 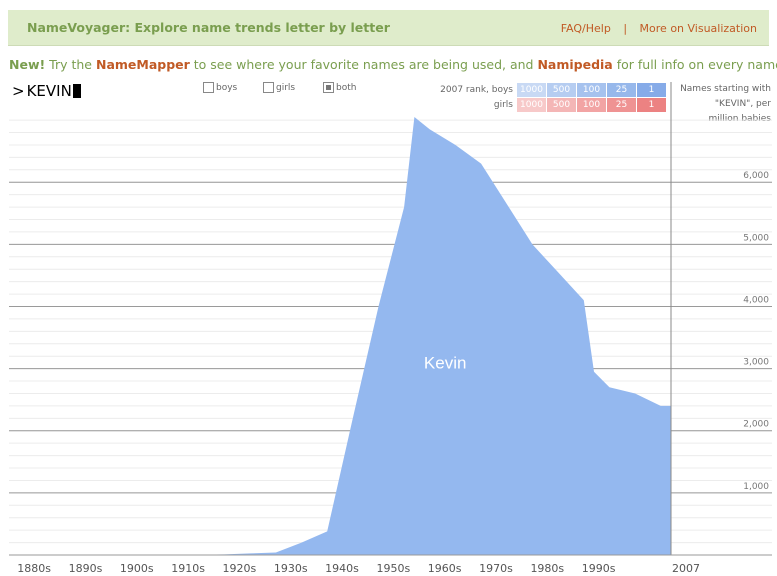 I want to click on filter-girls: girls, so click(x=279, y=87).